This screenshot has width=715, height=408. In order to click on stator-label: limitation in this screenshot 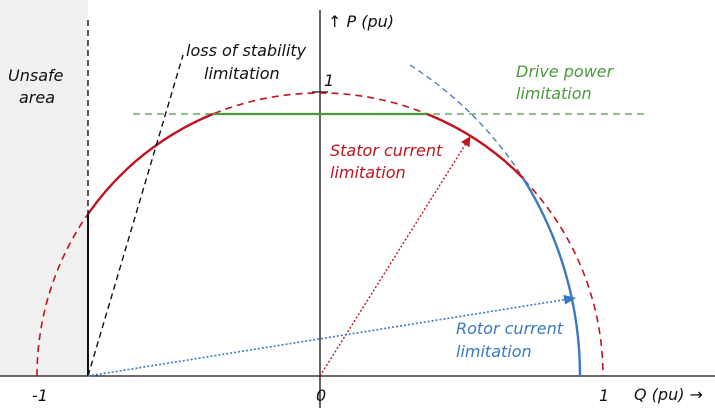, I will do `click(368, 172)`.